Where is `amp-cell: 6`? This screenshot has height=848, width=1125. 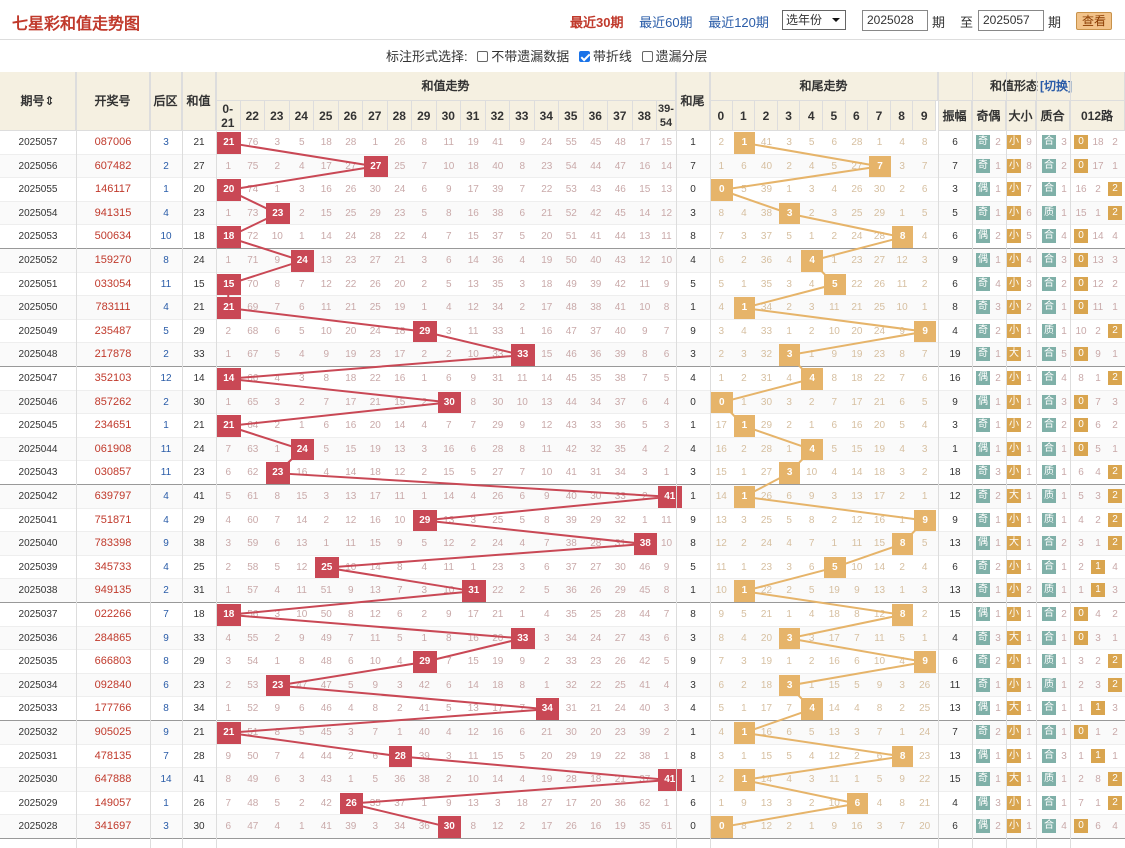 amp-cell: 6 is located at coordinates (955, 567).